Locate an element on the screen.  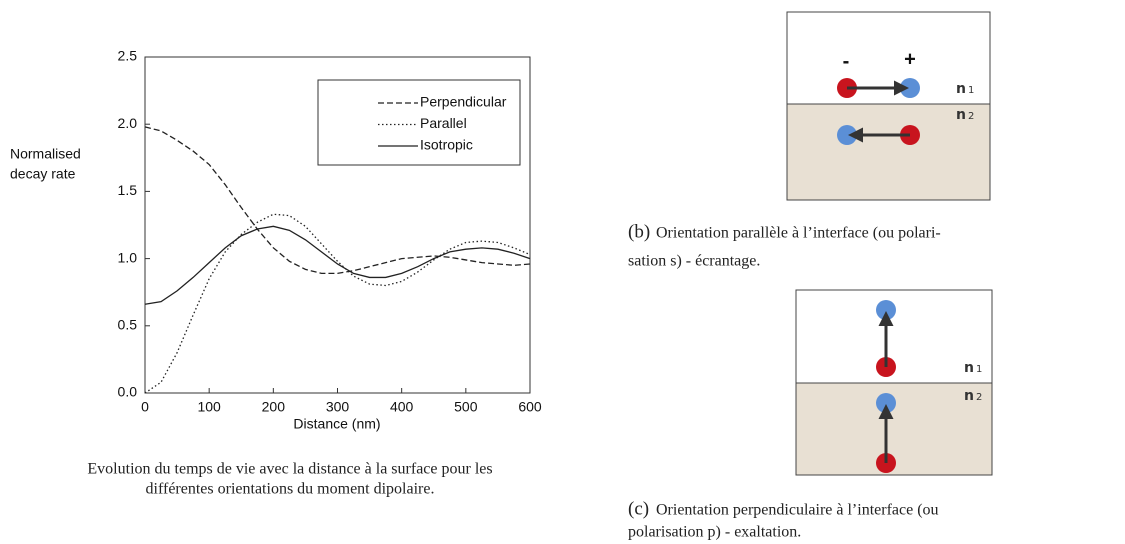
y-axis-label: Normalised is located at coordinates (45, 154).